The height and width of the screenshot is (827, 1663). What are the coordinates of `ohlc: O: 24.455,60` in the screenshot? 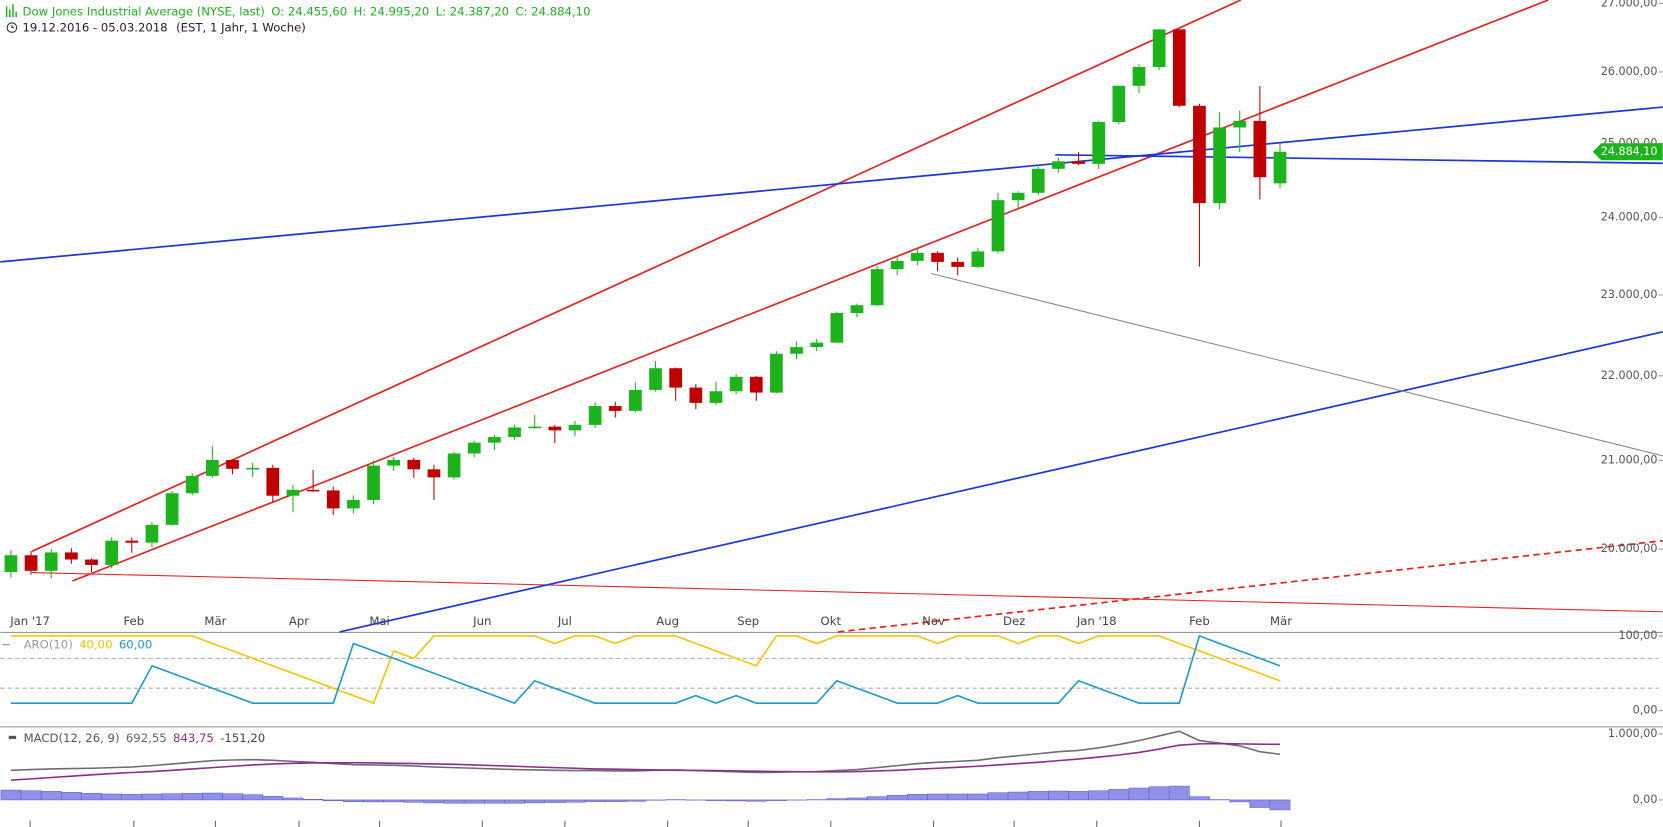 It's located at (309, 11).